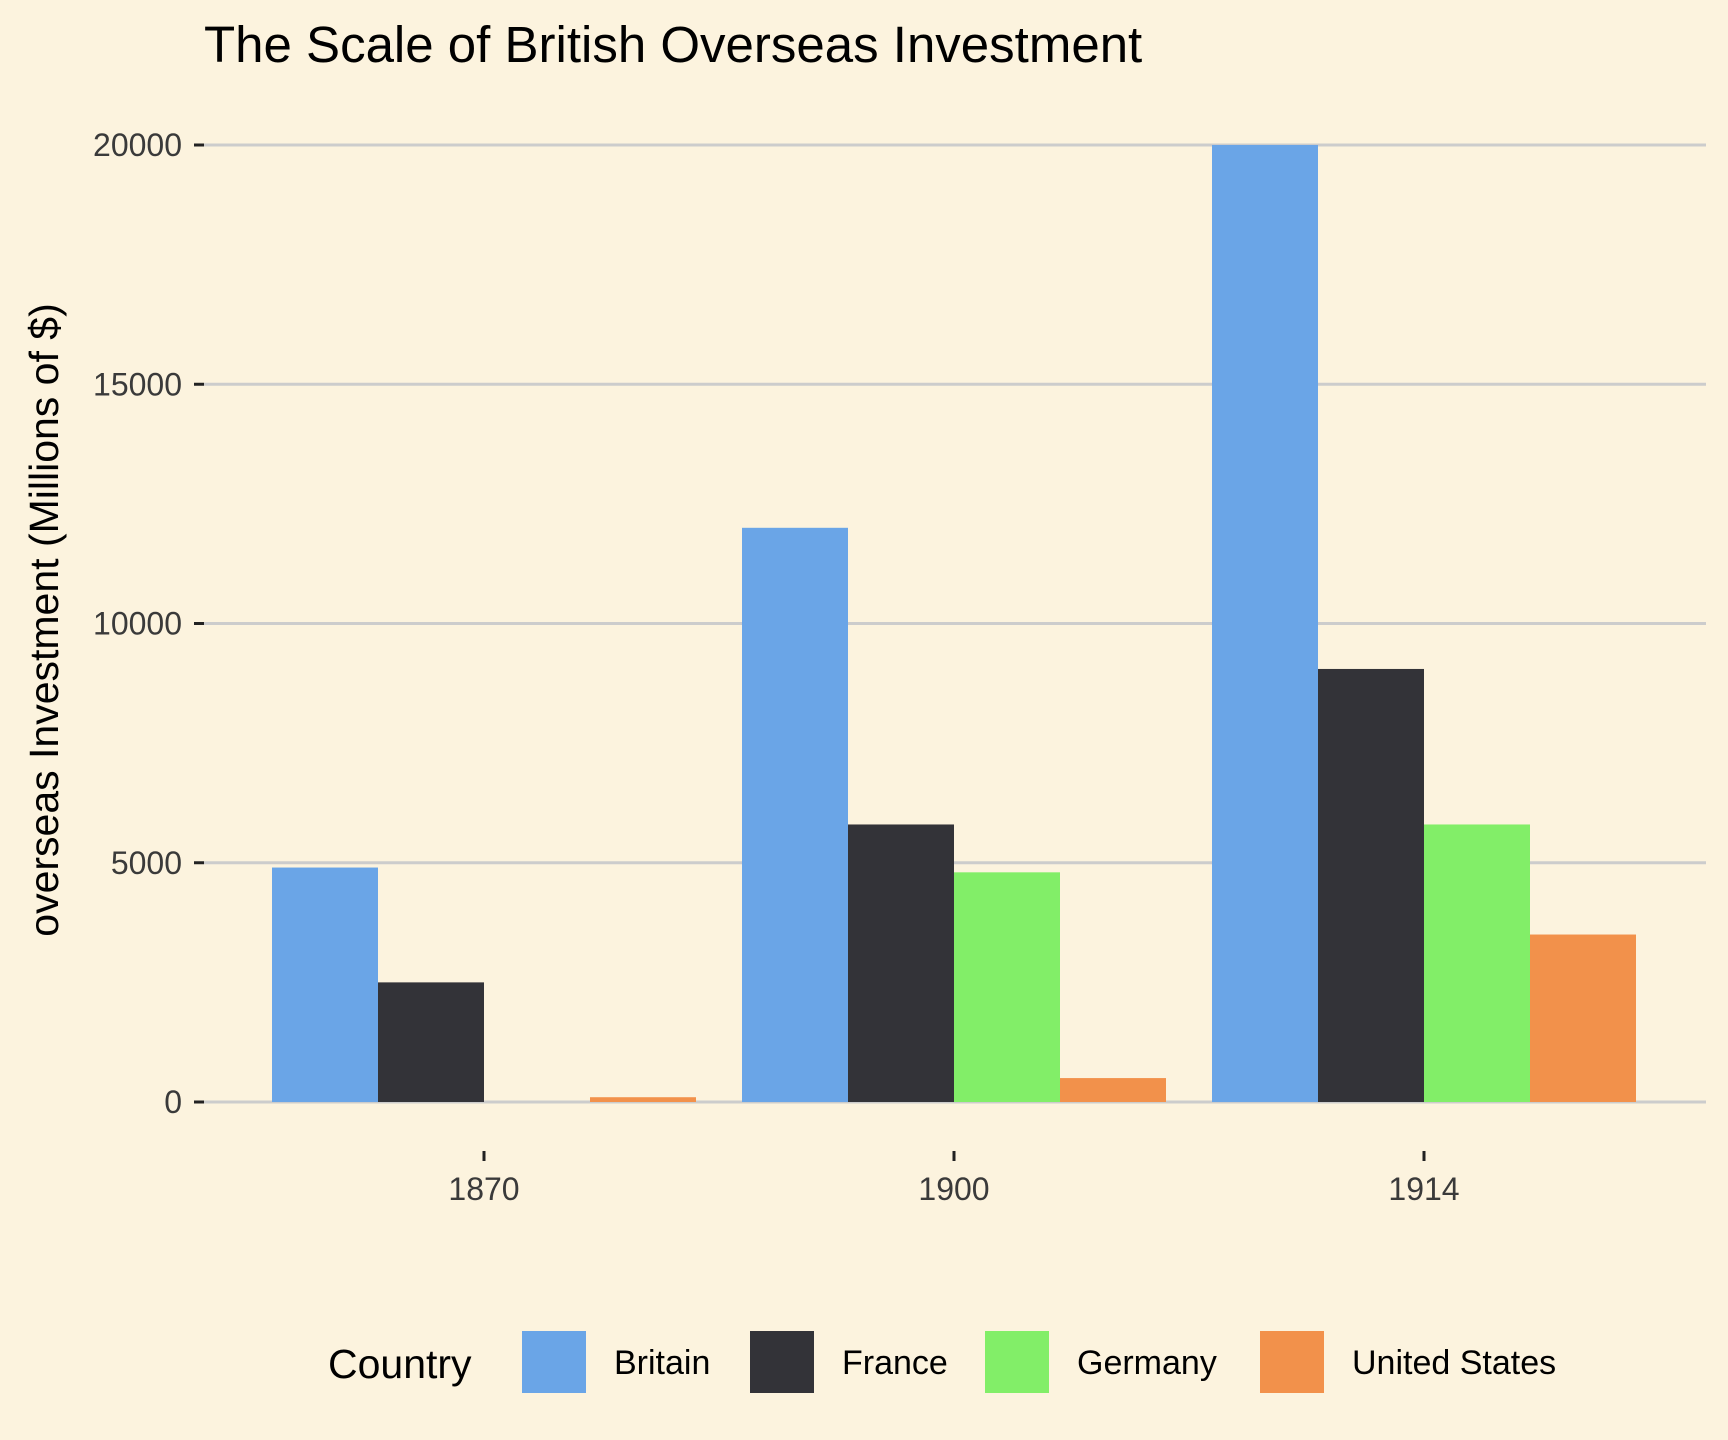  What do you see at coordinates (554, 1362) in the screenshot?
I see `legend-swatch-britain` at bounding box center [554, 1362].